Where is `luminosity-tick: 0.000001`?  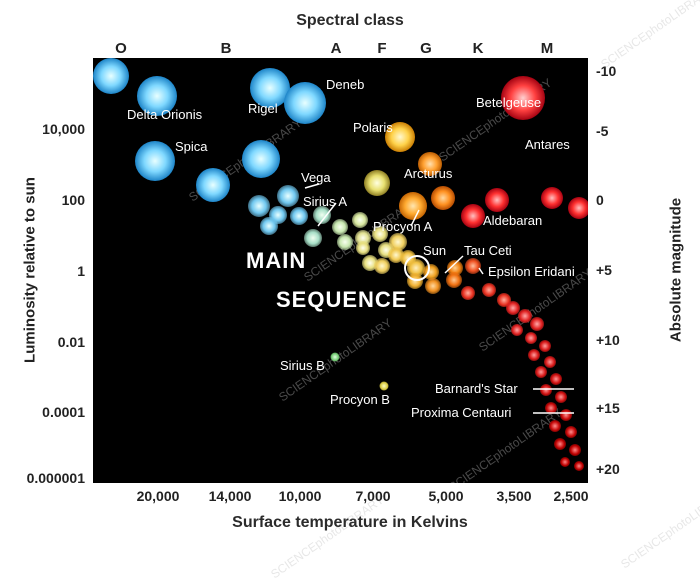 luminosity-tick: 0.000001 is located at coordinates (55, 478).